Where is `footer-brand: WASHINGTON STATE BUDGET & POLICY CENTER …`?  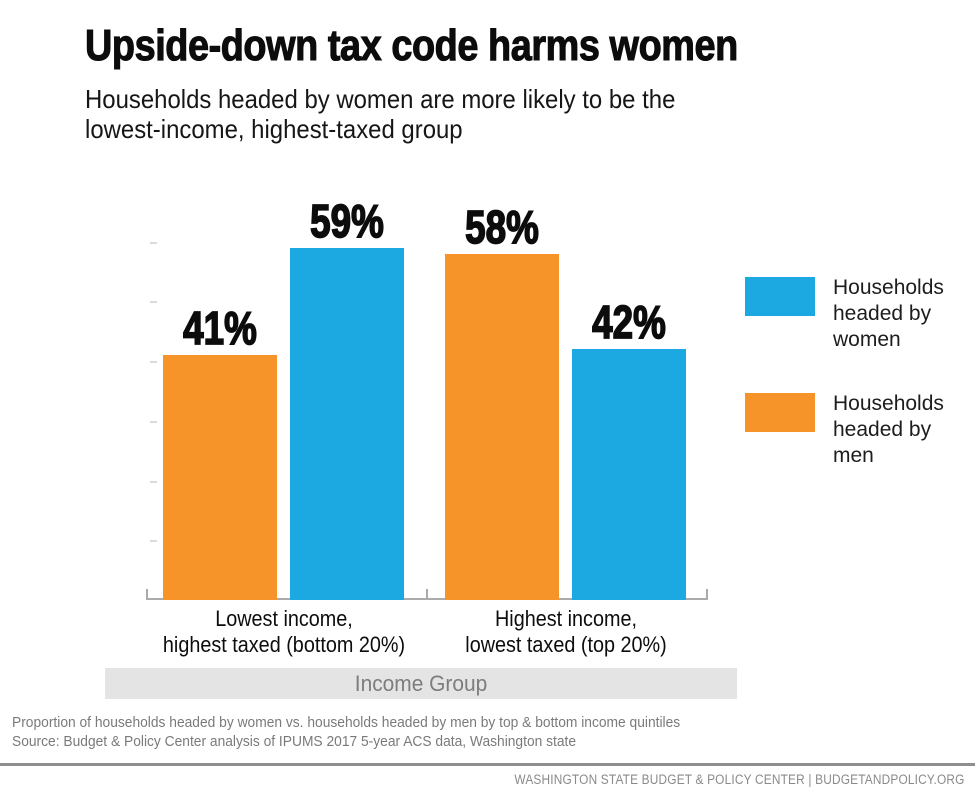 footer-brand: WASHINGTON STATE BUDGET & POLICY CENTER … is located at coordinates (739, 779).